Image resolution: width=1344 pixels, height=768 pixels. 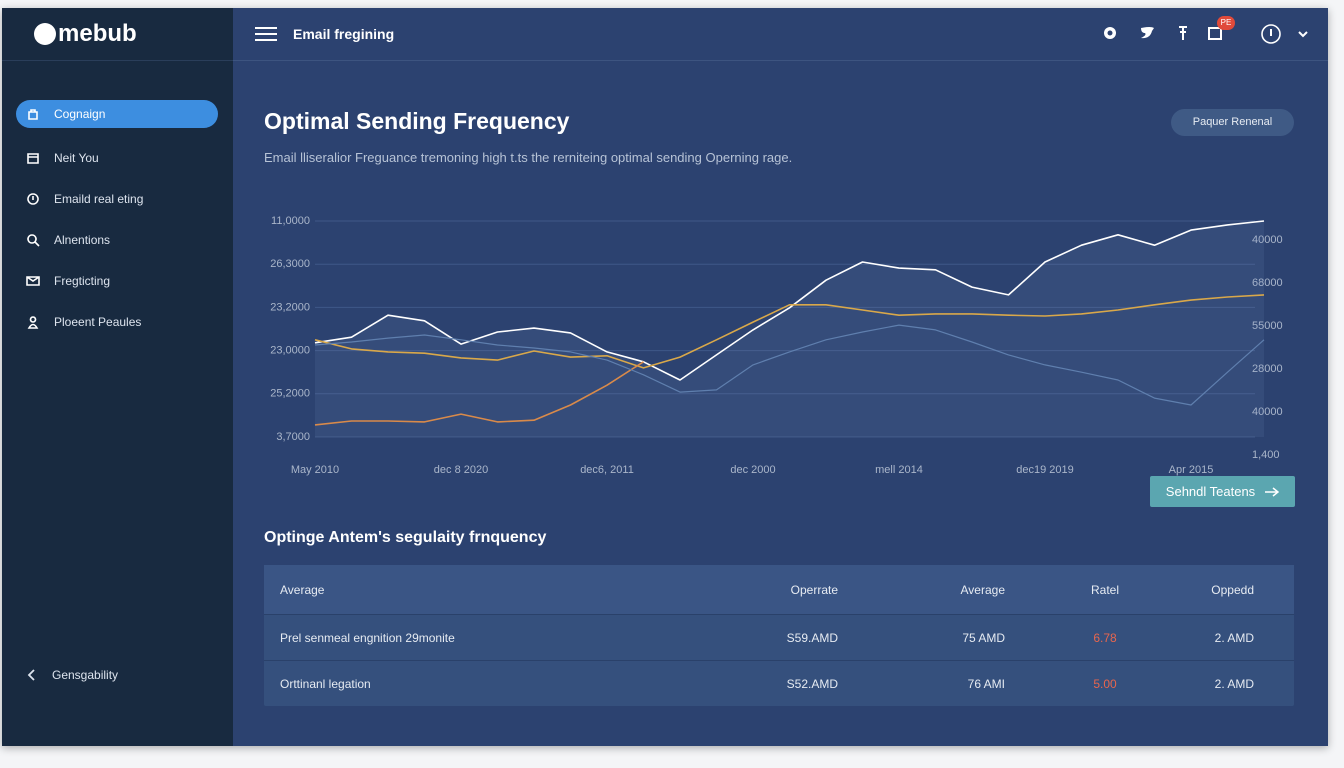 I want to click on top-button: Paquer Renenal, so click(x=1232, y=122).